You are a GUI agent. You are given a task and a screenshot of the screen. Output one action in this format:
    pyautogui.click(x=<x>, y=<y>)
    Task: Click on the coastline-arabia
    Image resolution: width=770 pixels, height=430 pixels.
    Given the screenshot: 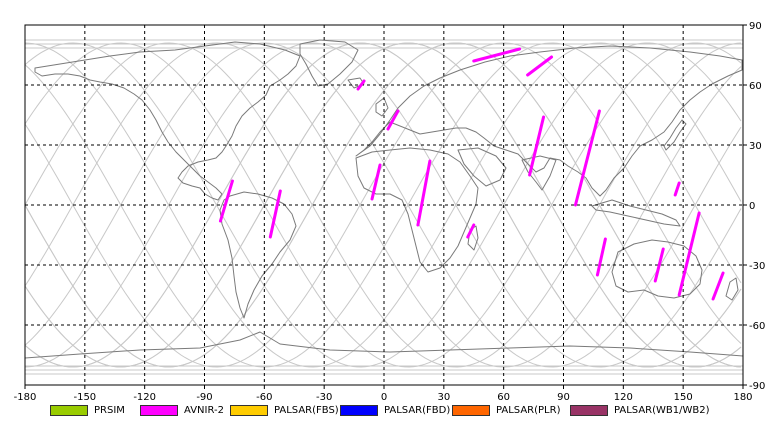 What is the action you would take?
    pyautogui.click(x=482, y=167)
    